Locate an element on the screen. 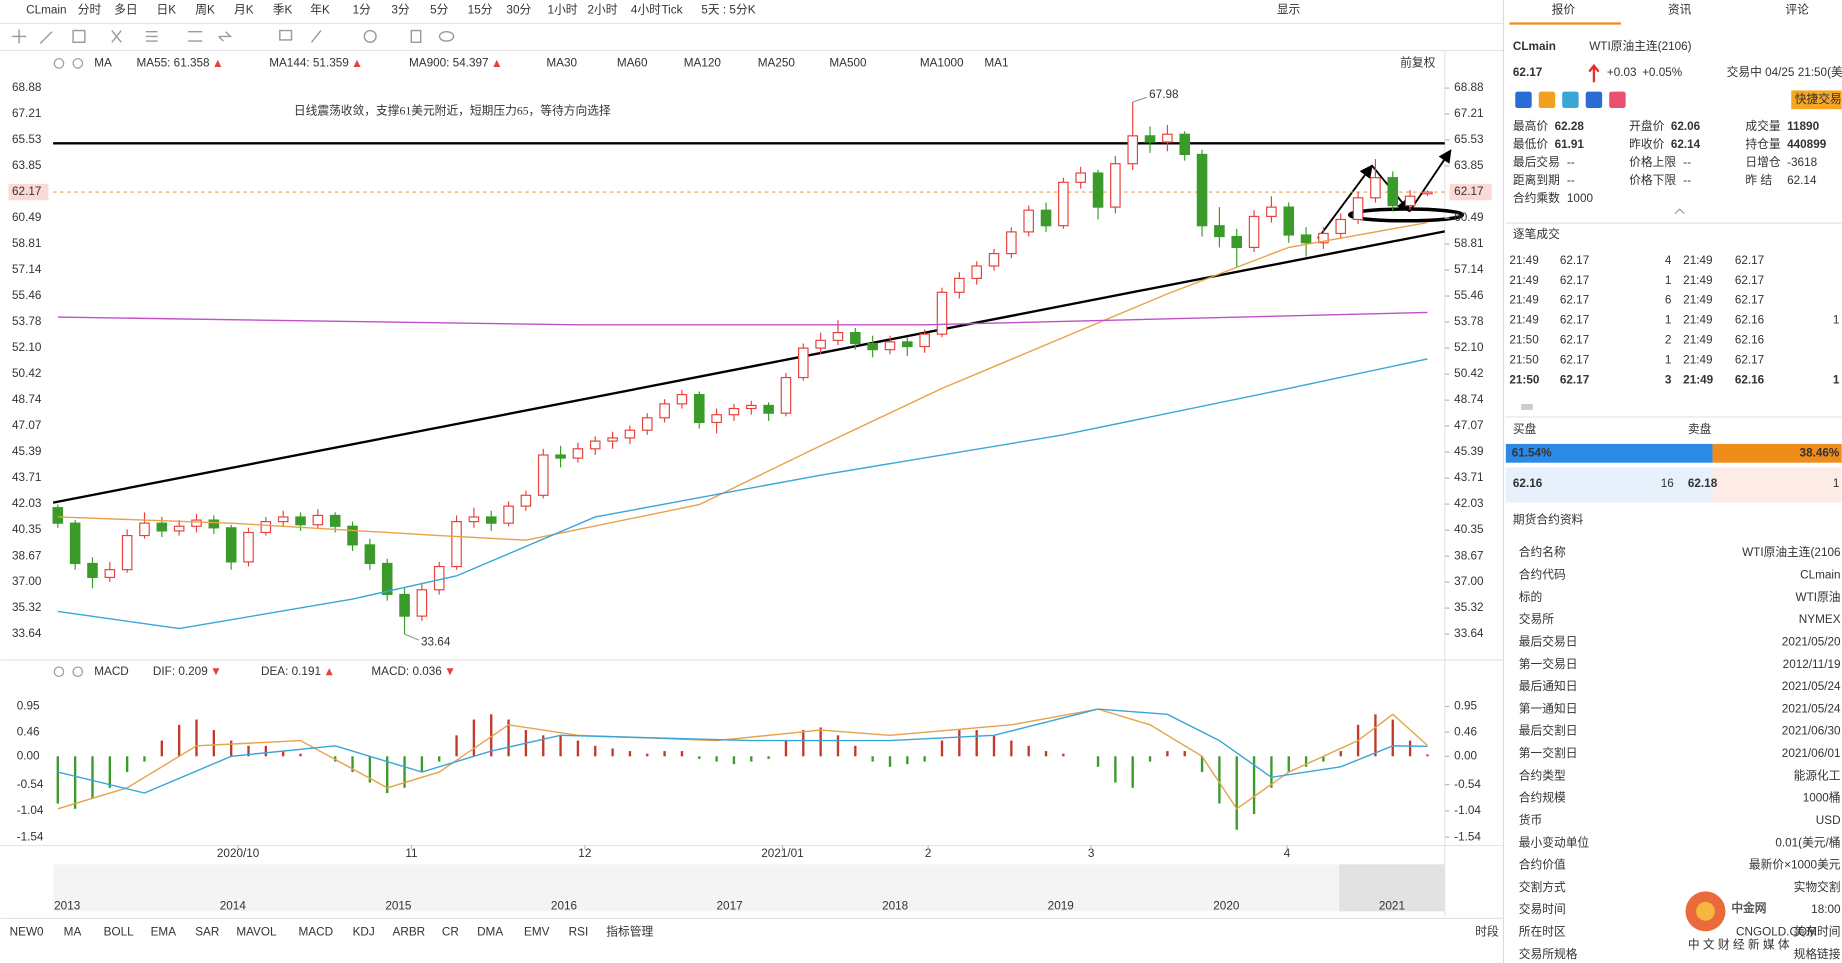 This screenshot has width=1842, height=963. contract-value: 能源化工 is located at coordinates (1817, 775).